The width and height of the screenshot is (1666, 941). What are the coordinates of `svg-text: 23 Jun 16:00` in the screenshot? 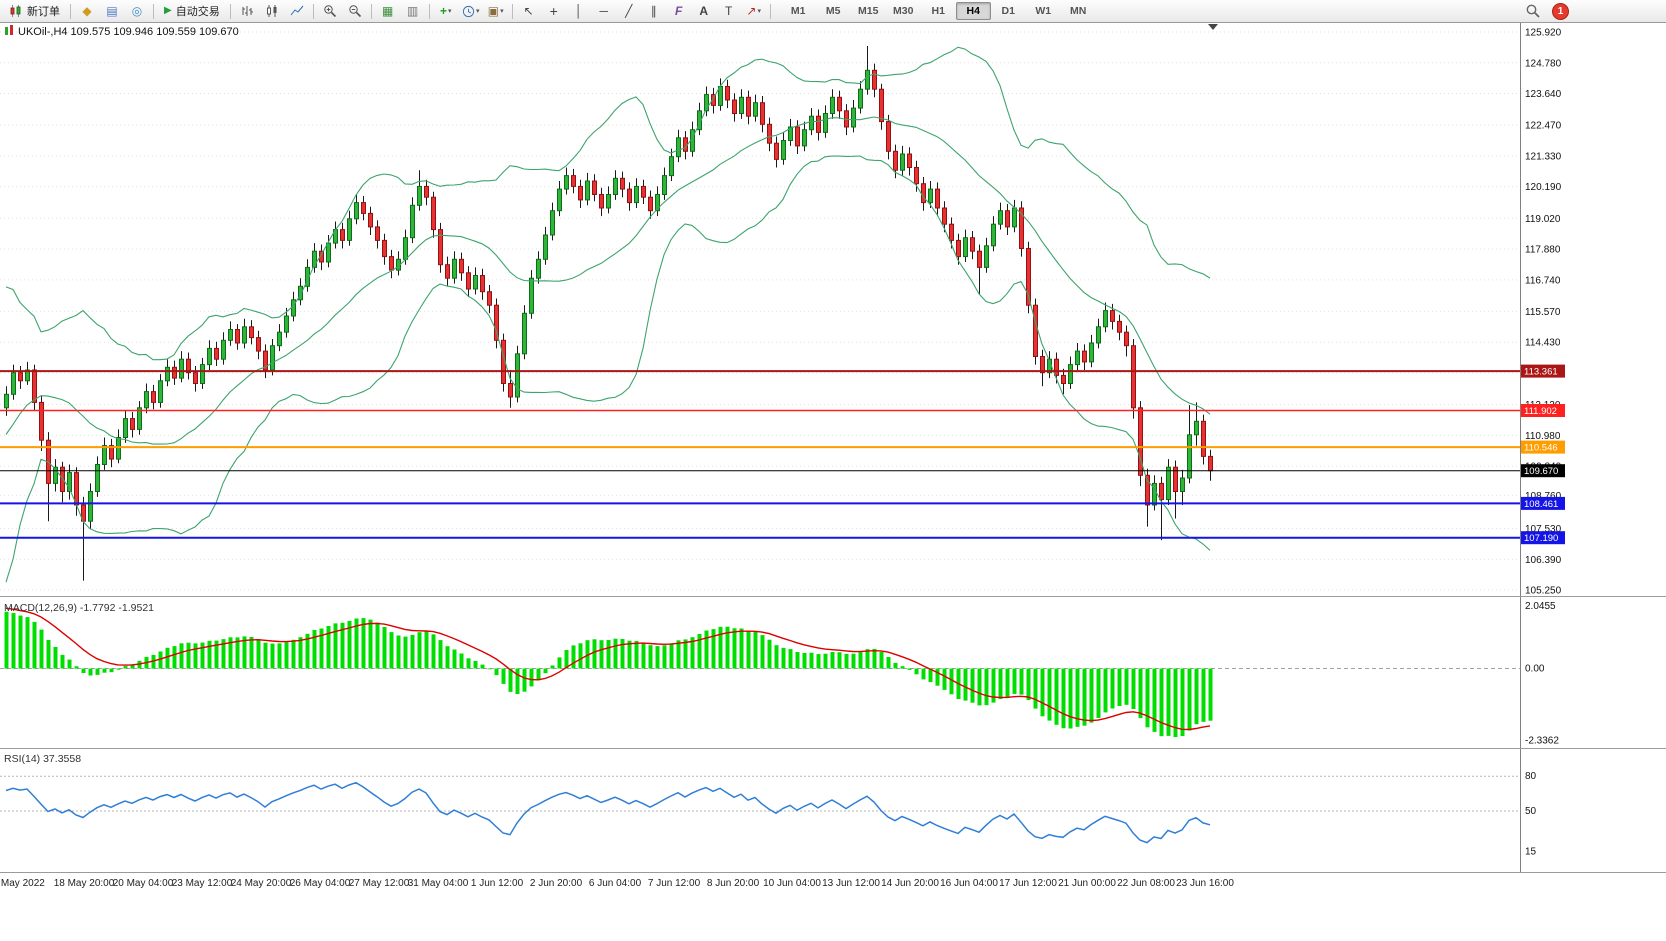 It's located at (1205, 883).